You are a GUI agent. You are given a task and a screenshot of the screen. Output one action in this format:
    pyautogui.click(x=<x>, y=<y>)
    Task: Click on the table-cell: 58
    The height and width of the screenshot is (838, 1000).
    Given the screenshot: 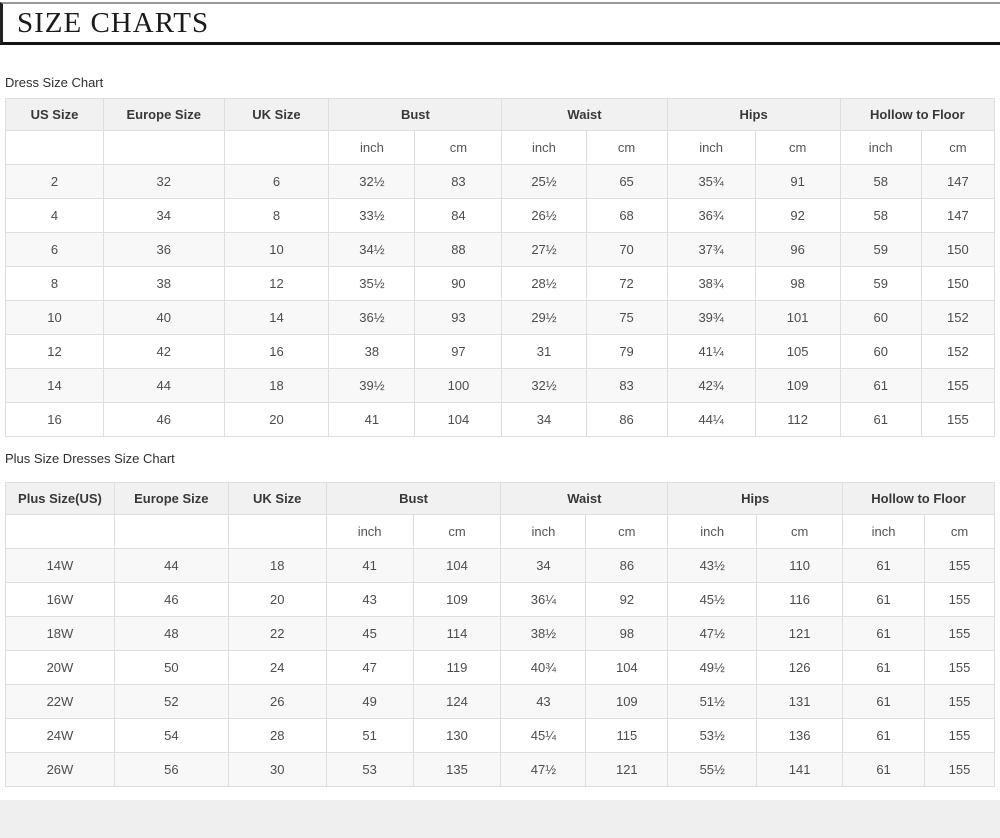 What is the action you would take?
    pyautogui.click(x=880, y=215)
    